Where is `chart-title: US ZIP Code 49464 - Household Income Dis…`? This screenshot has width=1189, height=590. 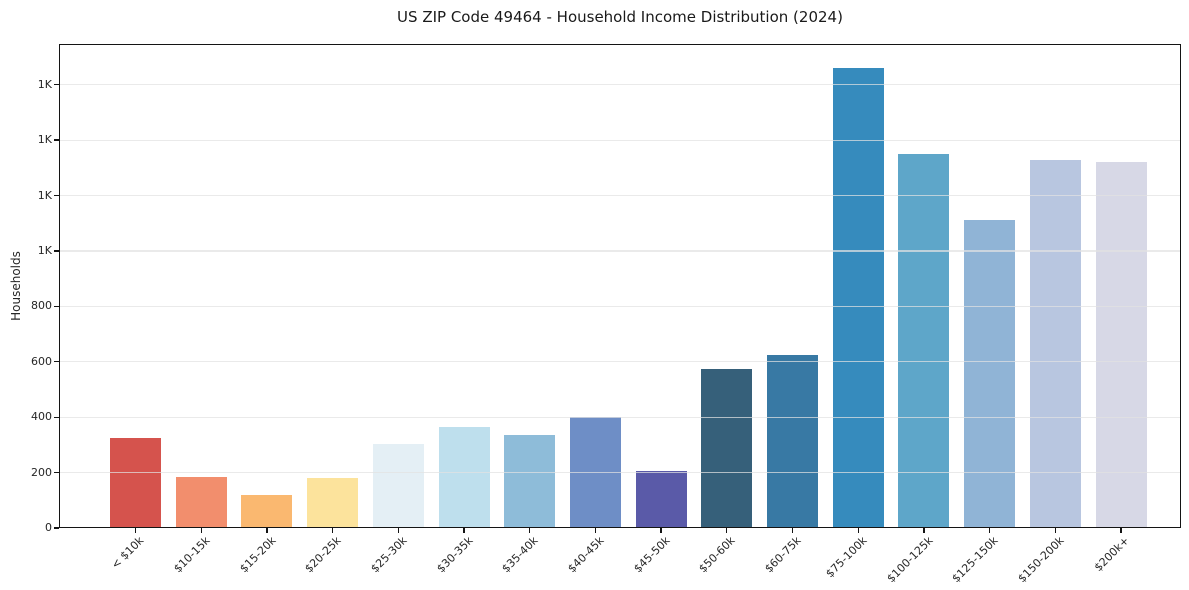 chart-title: US ZIP Code 49464 - Household Income Dis… is located at coordinates (620, 17).